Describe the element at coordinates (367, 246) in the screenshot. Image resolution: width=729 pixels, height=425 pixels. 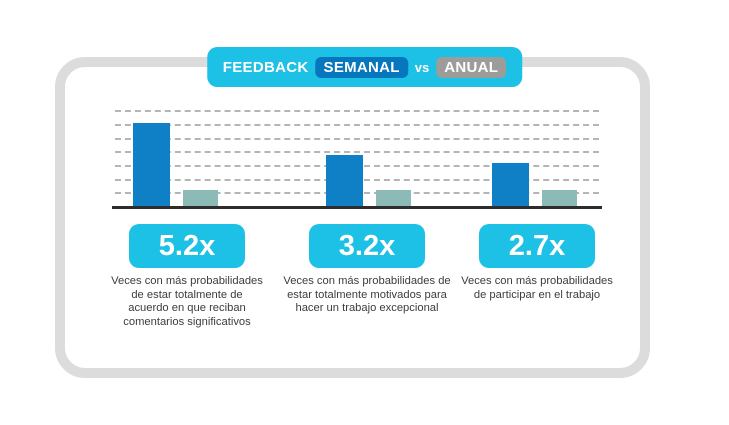
I see `stat-value-box: 3.2x` at that location.